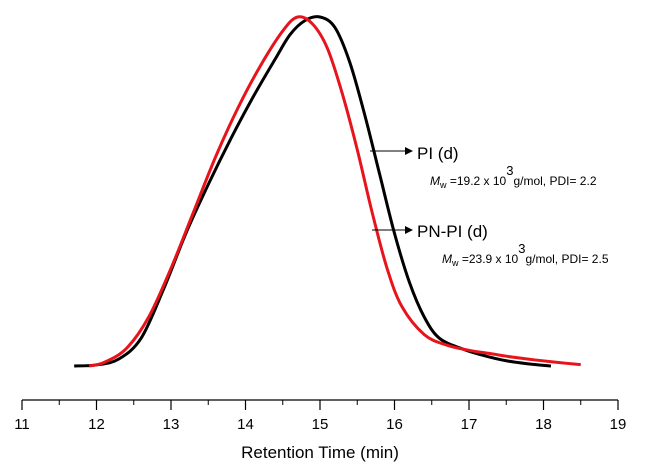 This screenshot has width=670, height=469. I want to click on x-tick-label: 14, so click(245, 424).